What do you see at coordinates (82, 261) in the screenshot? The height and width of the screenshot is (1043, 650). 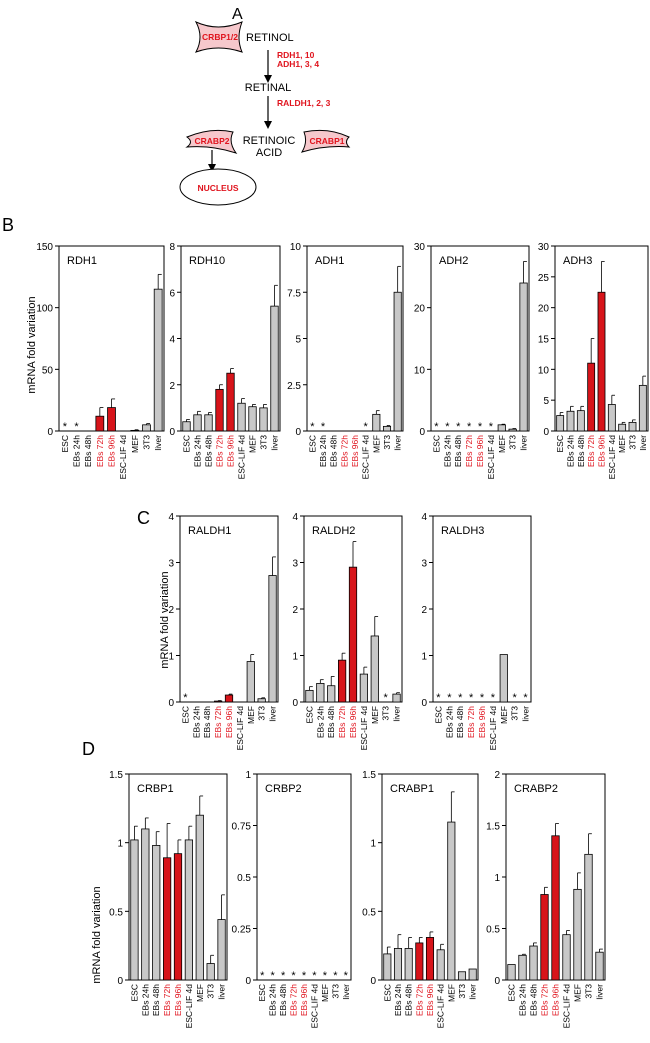 I see `chart-title: RDH1` at bounding box center [82, 261].